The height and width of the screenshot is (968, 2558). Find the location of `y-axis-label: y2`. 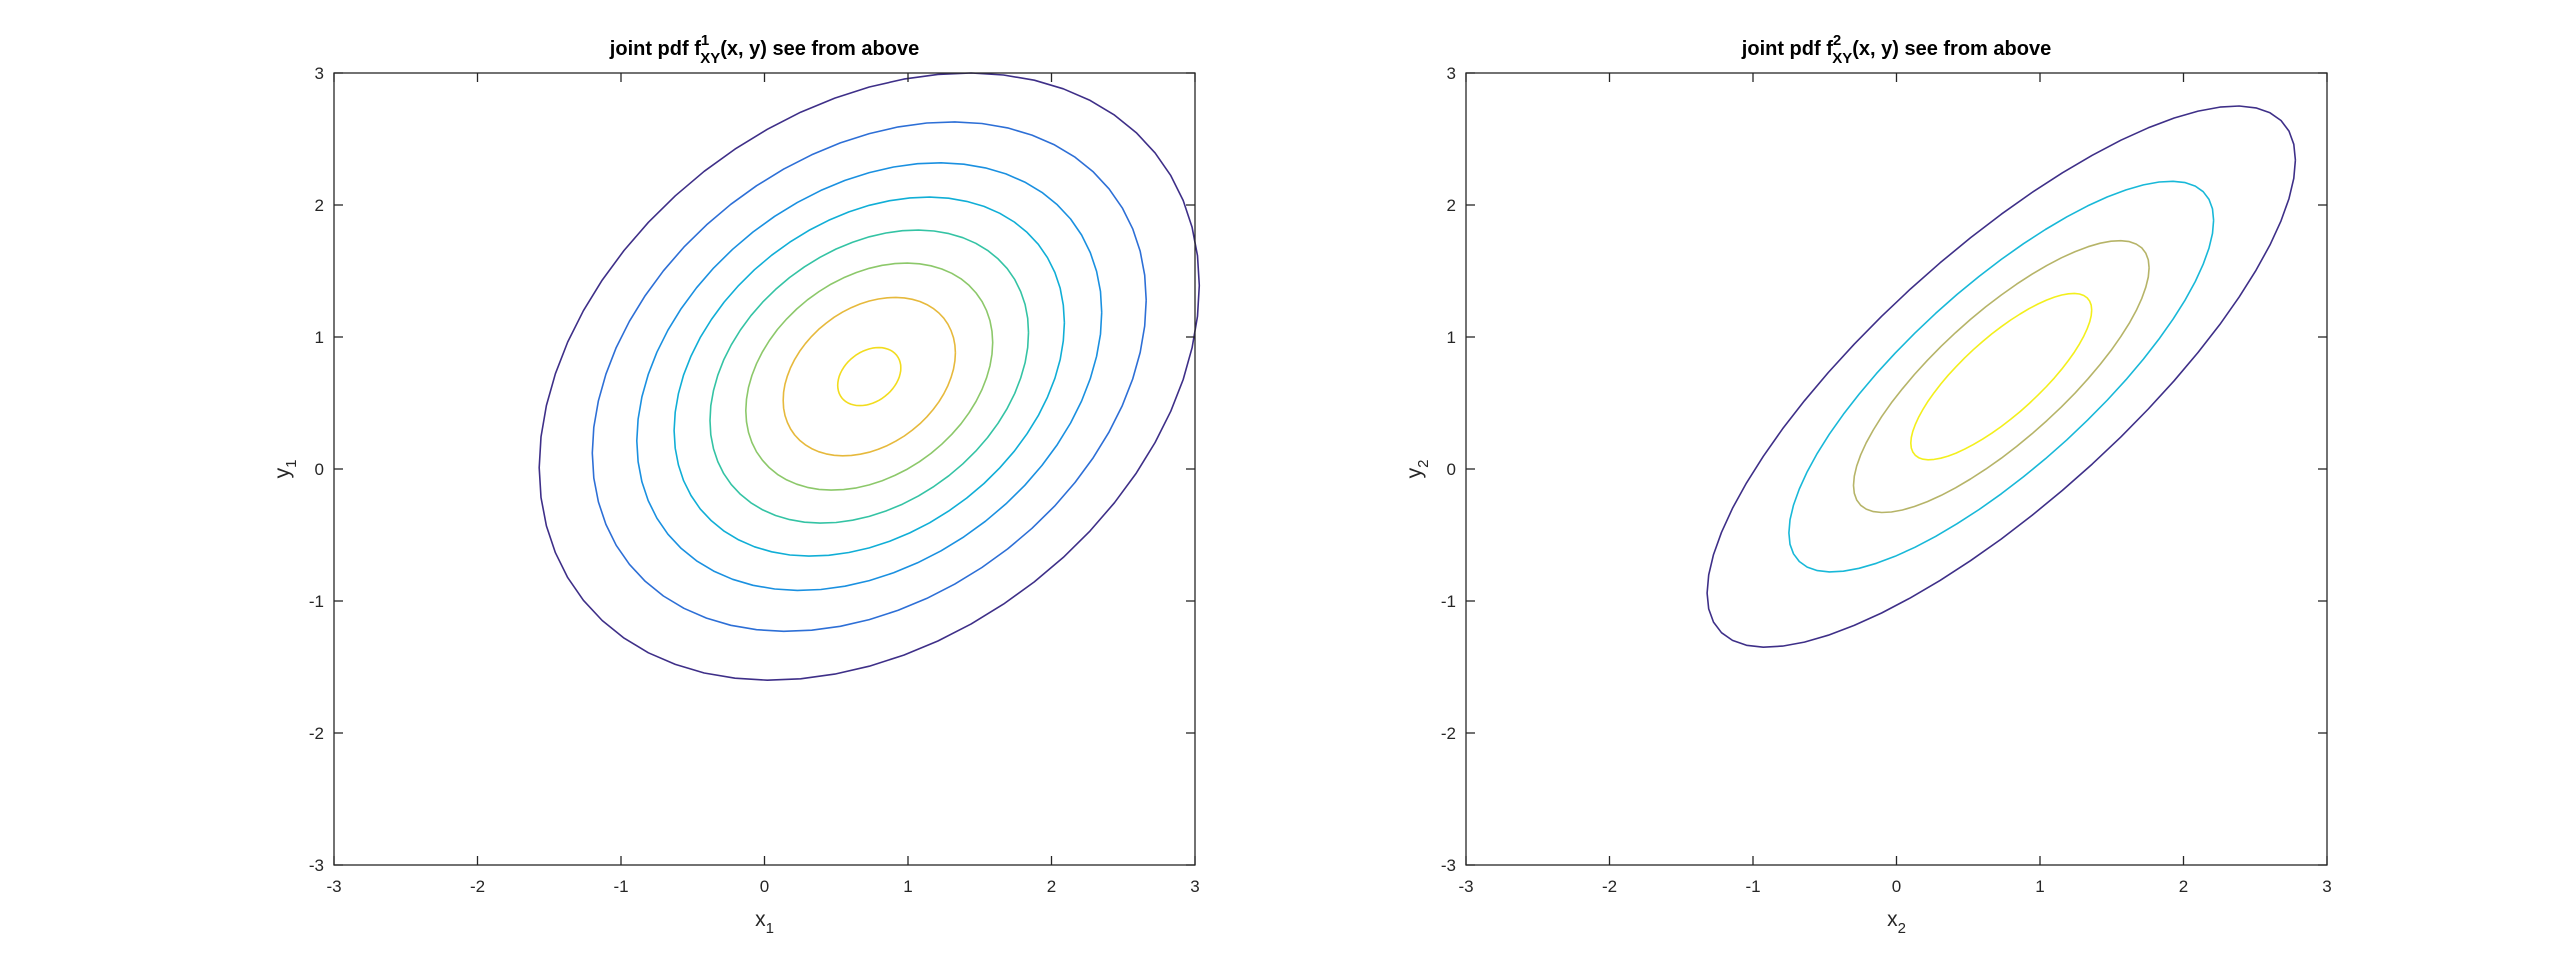

y-axis-label: y2 is located at coordinates (1417, 469).